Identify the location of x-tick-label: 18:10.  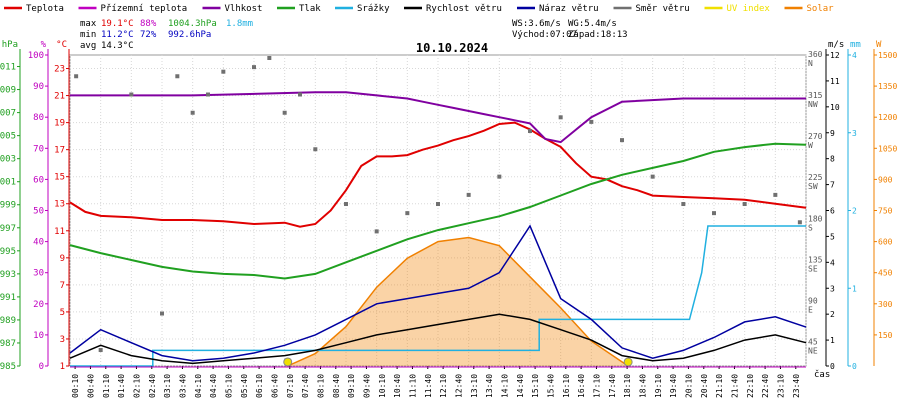
(627, 386).